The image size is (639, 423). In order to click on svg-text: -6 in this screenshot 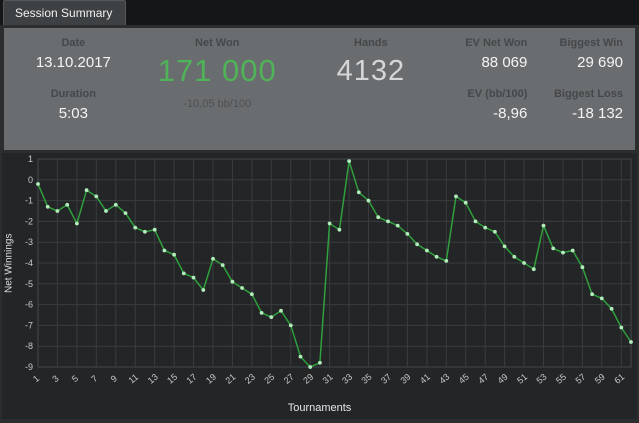, I will do `click(29, 305)`.